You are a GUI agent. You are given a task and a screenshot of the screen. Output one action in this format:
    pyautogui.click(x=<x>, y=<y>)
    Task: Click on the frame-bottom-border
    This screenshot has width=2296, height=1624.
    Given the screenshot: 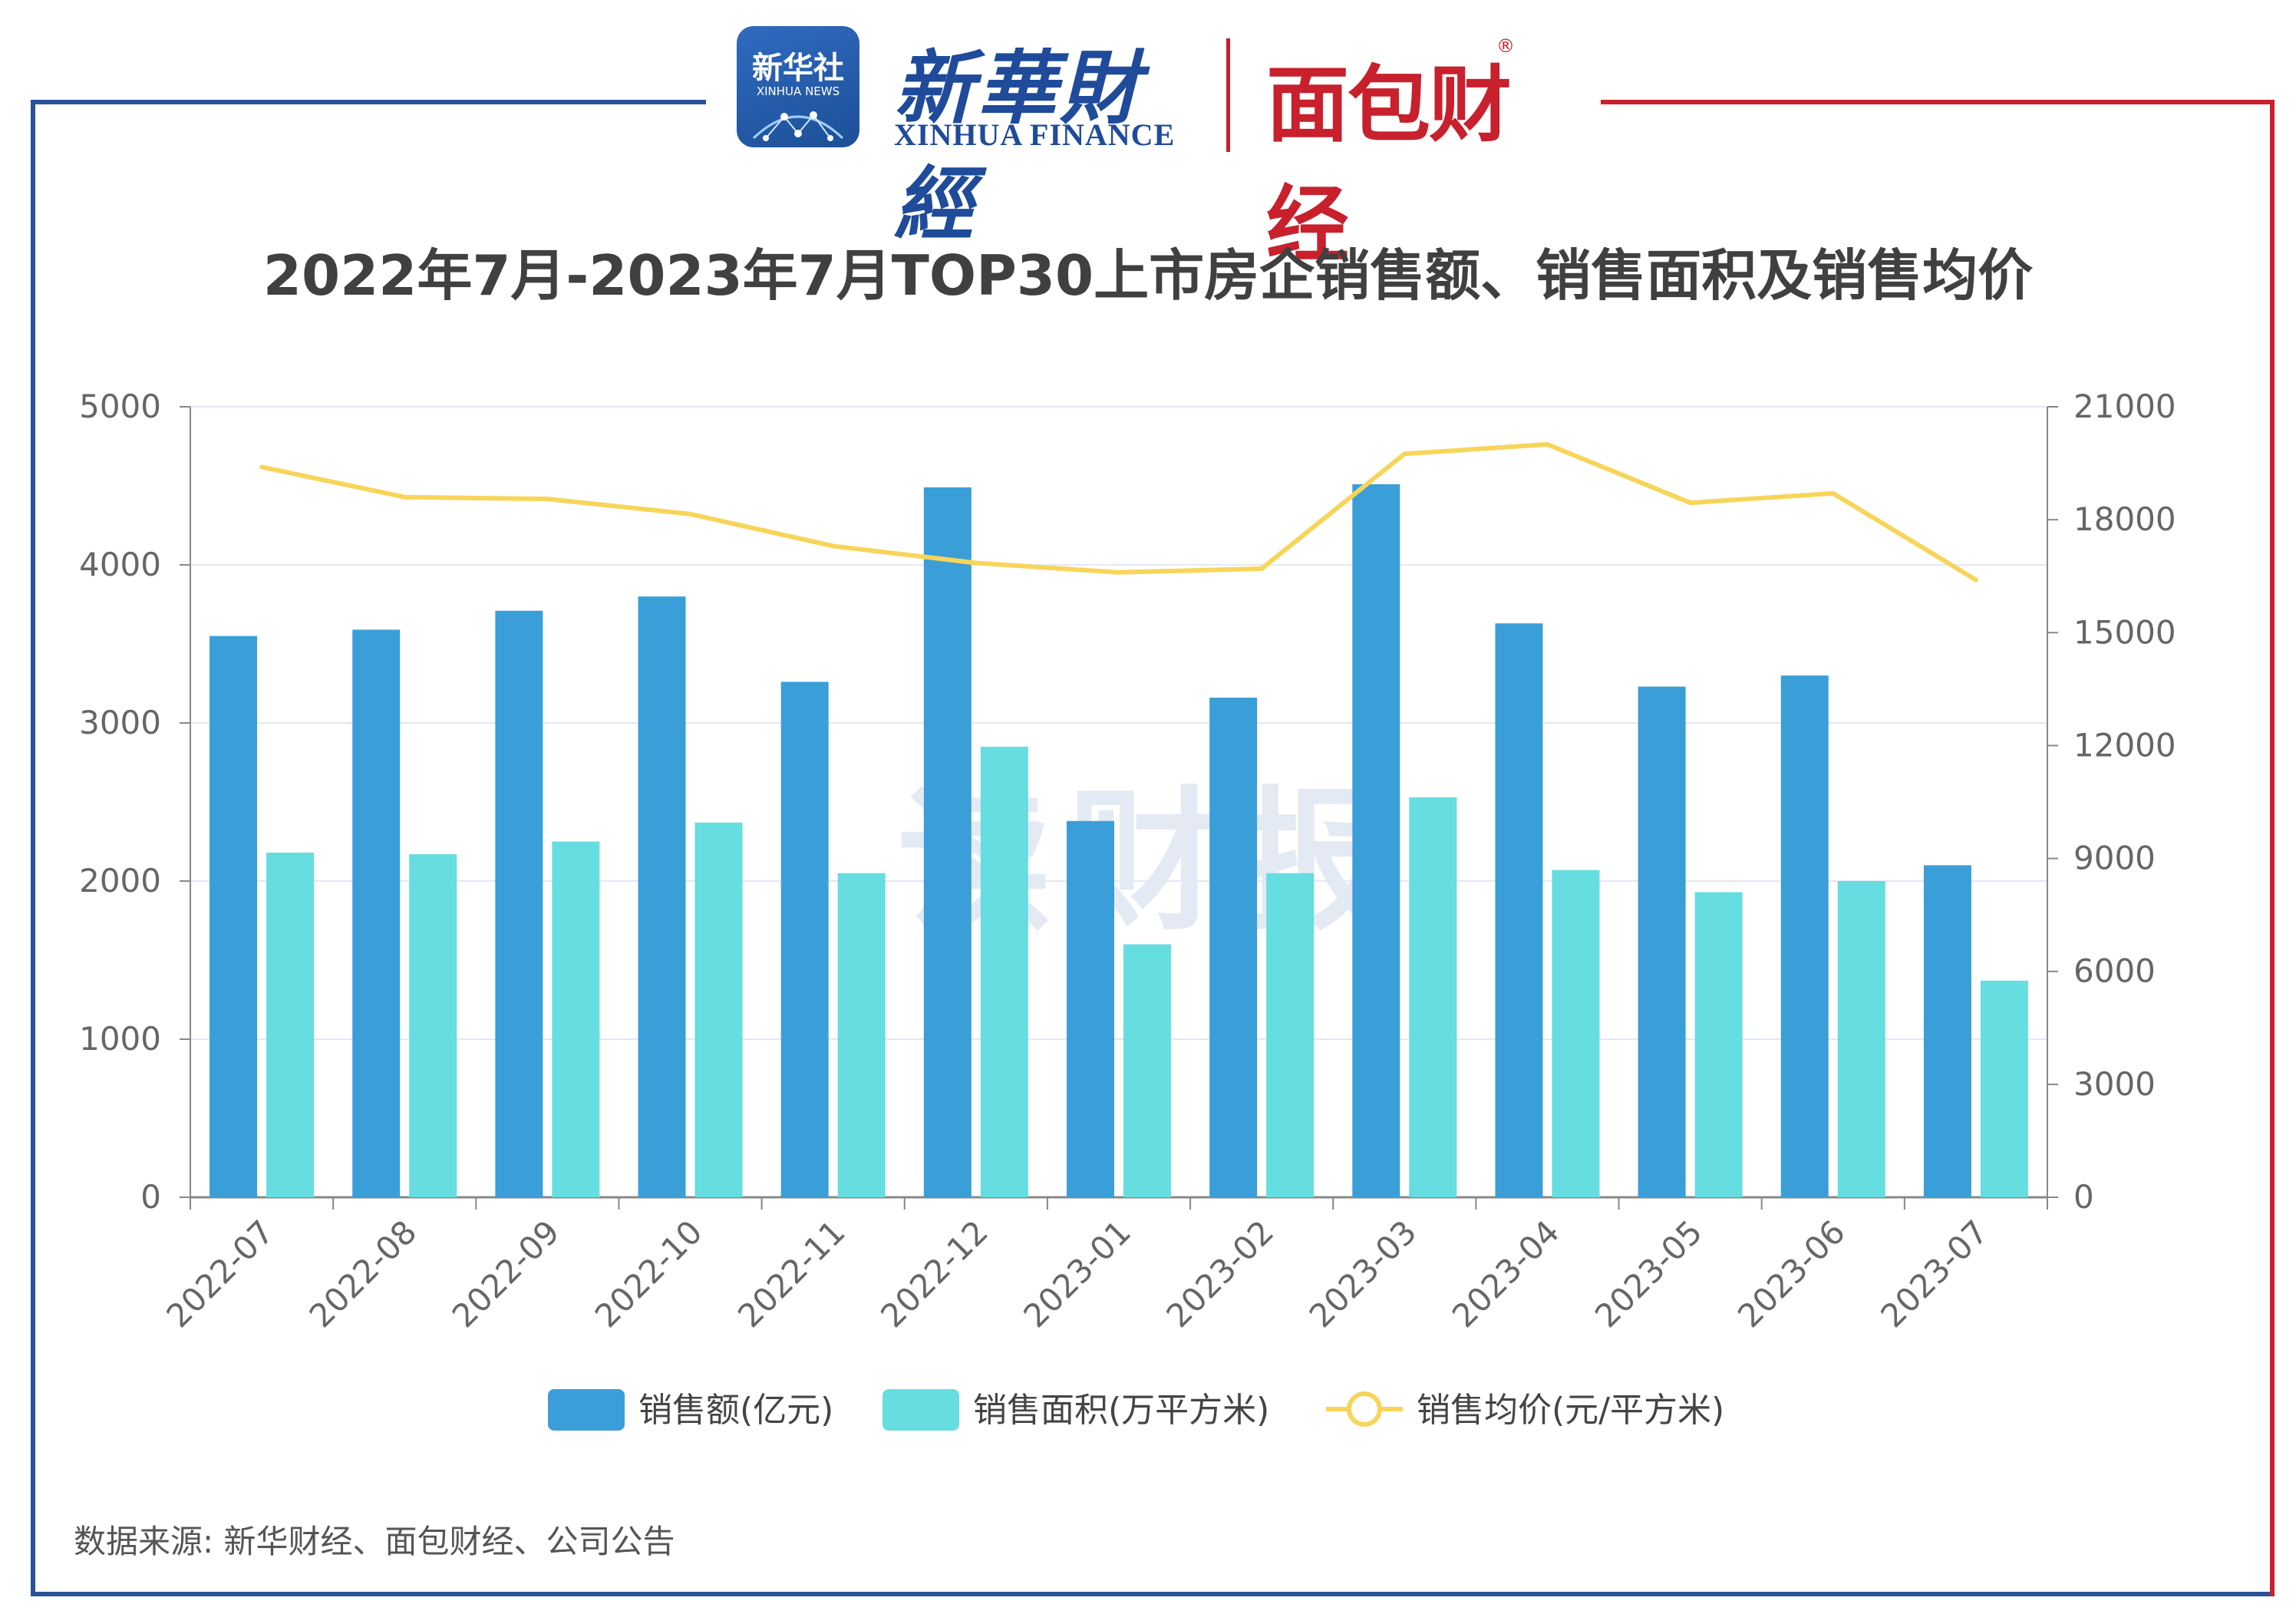 What is the action you would take?
    pyautogui.click(x=1153, y=1594)
    